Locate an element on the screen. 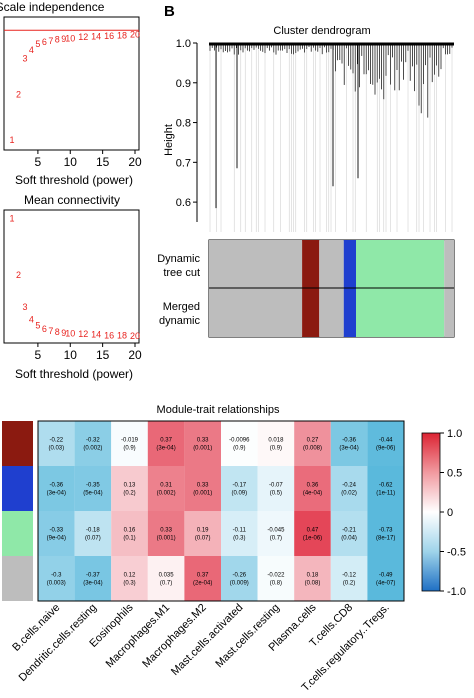 Image resolution: width=474 pixels, height=698 pixels. heatmap-cell-value: 0.47 is located at coordinates (313, 531).